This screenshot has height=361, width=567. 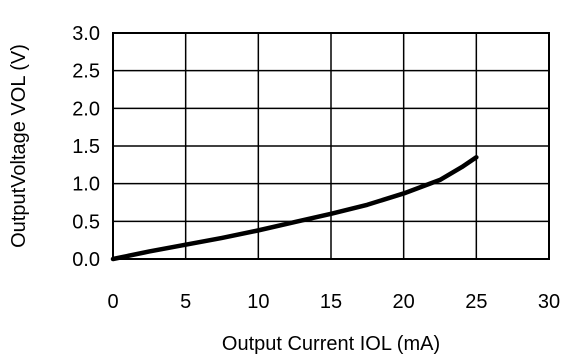 I want to click on x-tick-label: 15, so click(x=331, y=302).